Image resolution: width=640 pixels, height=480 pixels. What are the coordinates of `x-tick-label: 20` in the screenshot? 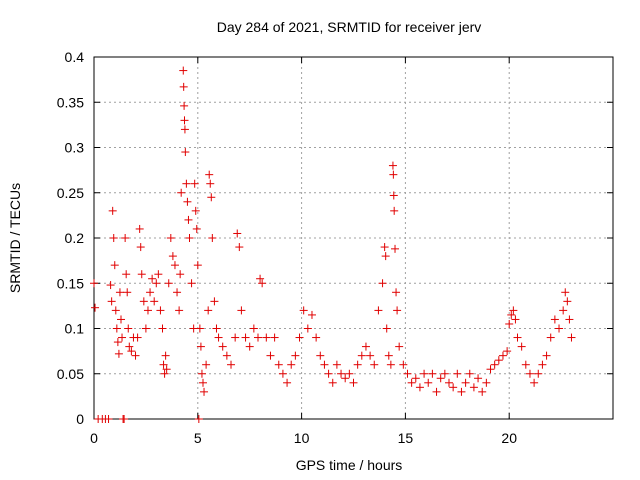 It's located at (509, 438).